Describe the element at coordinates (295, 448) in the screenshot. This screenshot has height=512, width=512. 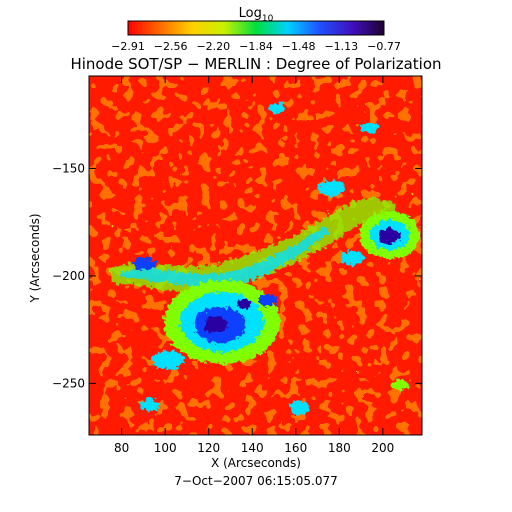
I see `x-tick-label: 160` at that location.